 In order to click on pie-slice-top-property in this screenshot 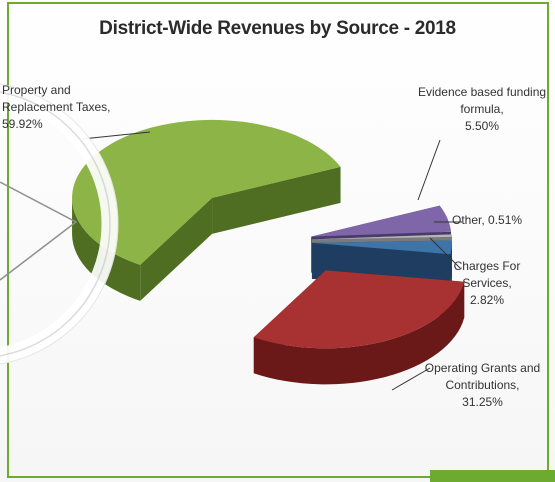, I will do `click(206, 192)`.